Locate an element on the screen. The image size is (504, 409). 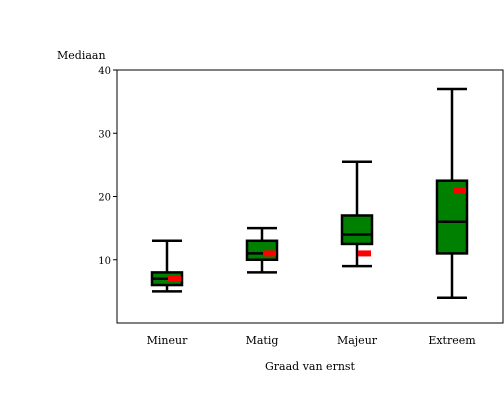
x-axis-tick-labels: Mineur Matig Majeur Extreem is located at coordinates (312, 340).